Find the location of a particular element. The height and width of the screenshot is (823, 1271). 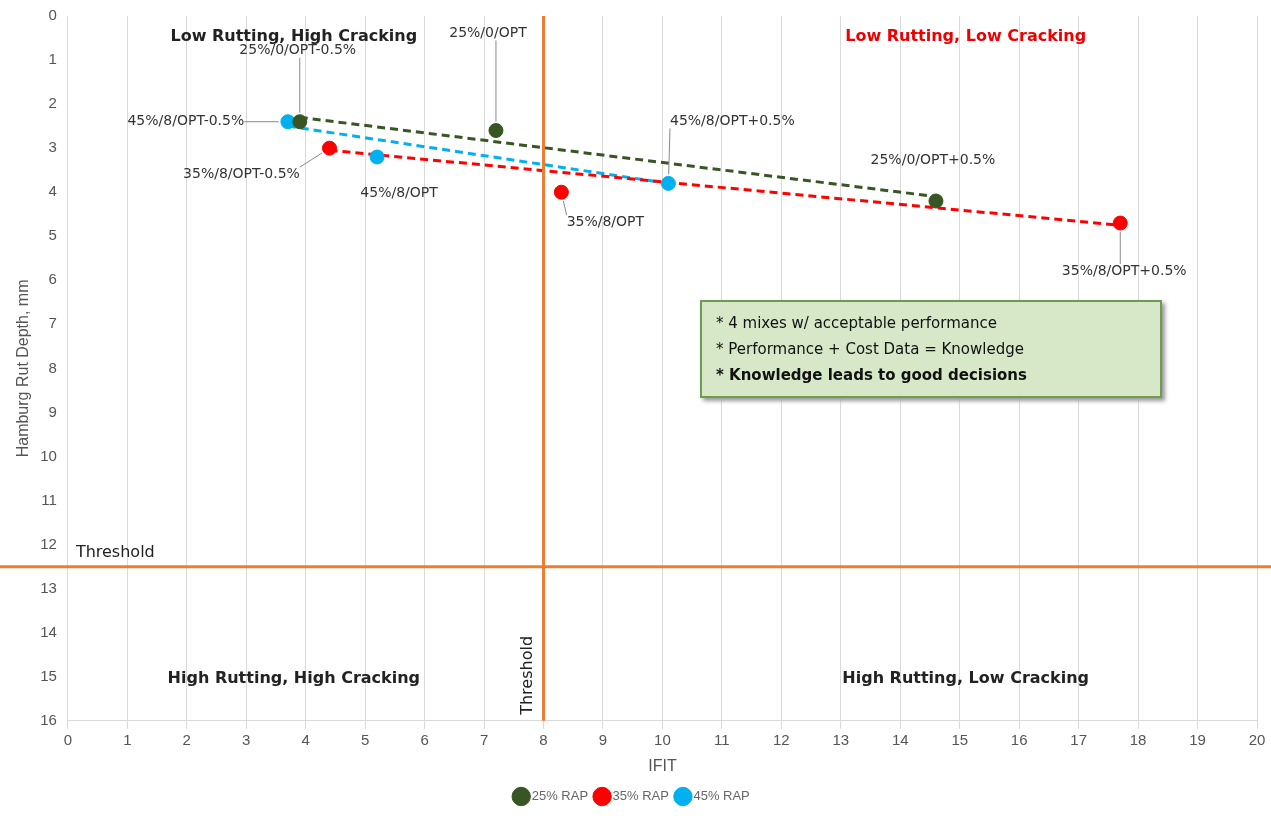

x-tick-label: 18 is located at coordinates (1138, 739).